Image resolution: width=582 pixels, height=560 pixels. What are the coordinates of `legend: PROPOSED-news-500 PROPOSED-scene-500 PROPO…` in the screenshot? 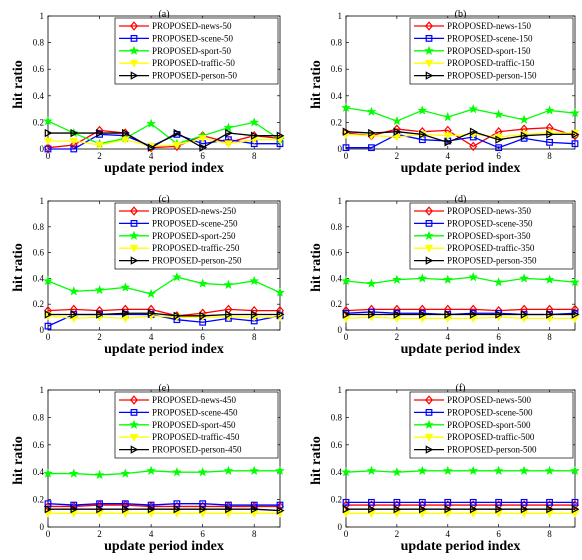 It's located at (491, 425).